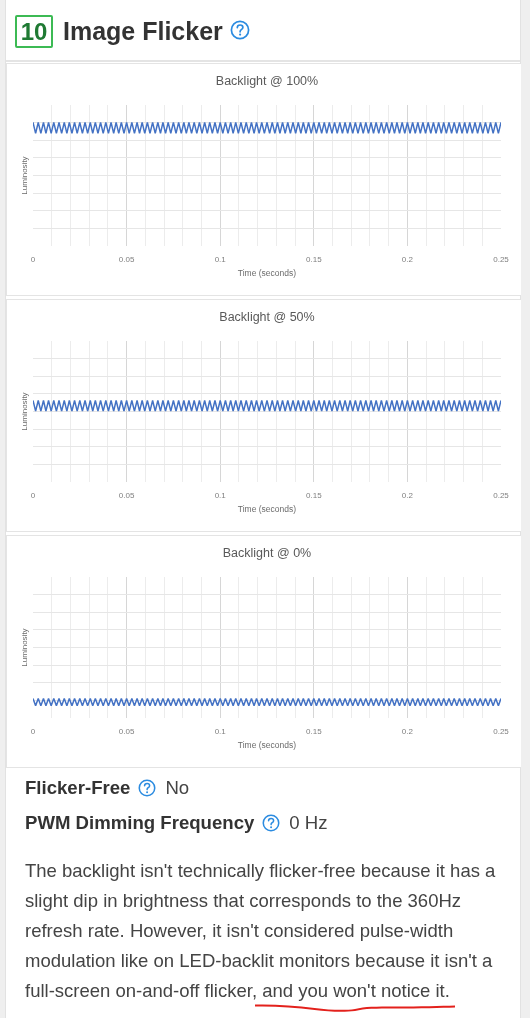 This screenshot has width=530, height=1018. I want to click on text: Image Flicker, so click(143, 31).